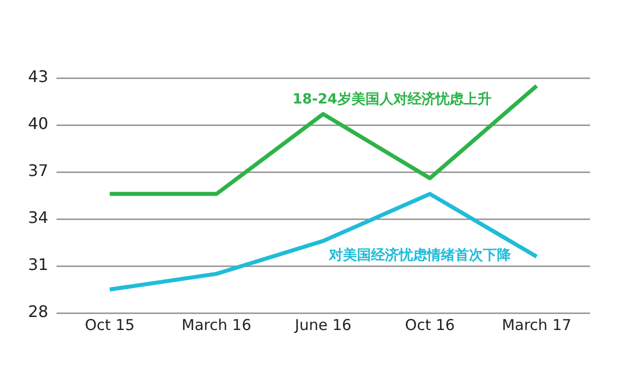 The width and height of the screenshot is (630, 369). I want to click on x-tick-label: Oct 15, so click(109, 325).